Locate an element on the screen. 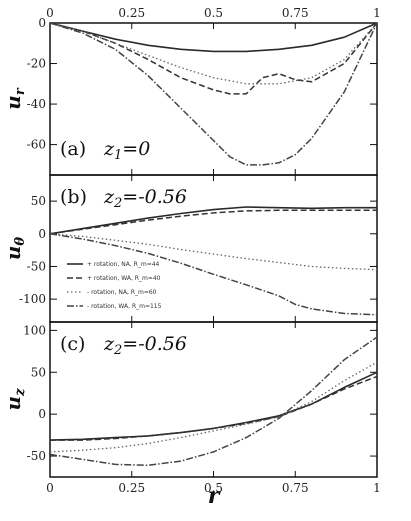 This screenshot has height=521, width=411. condition-subscript: 1 is located at coordinates (118, 155).